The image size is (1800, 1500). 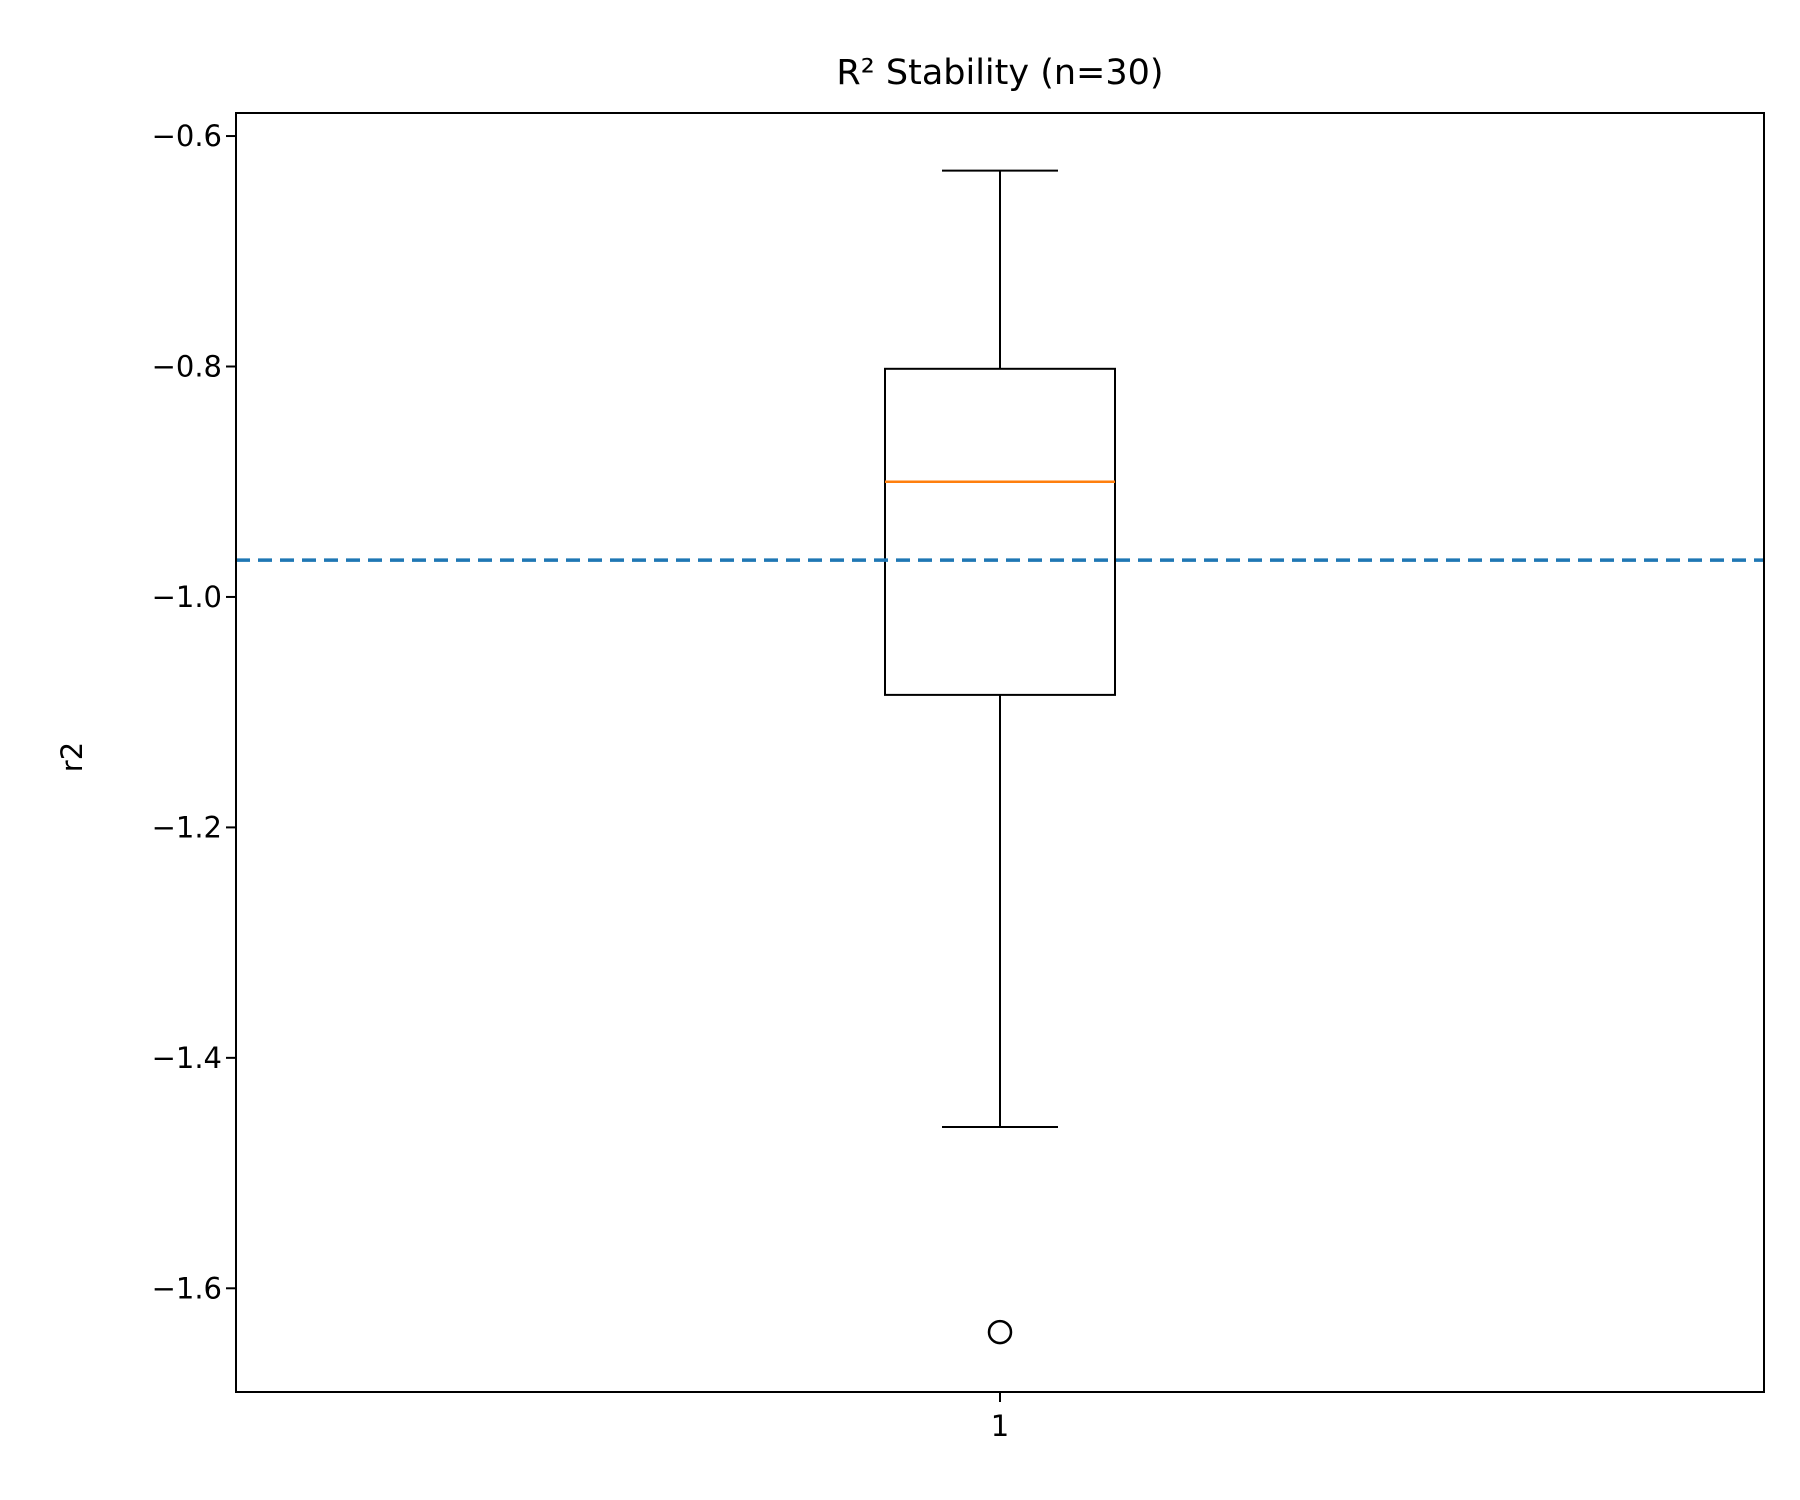 What do you see at coordinates (999, 73) in the screenshot?
I see `chart-title: R² Stability (n=30)` at bounding box center [999, 73].